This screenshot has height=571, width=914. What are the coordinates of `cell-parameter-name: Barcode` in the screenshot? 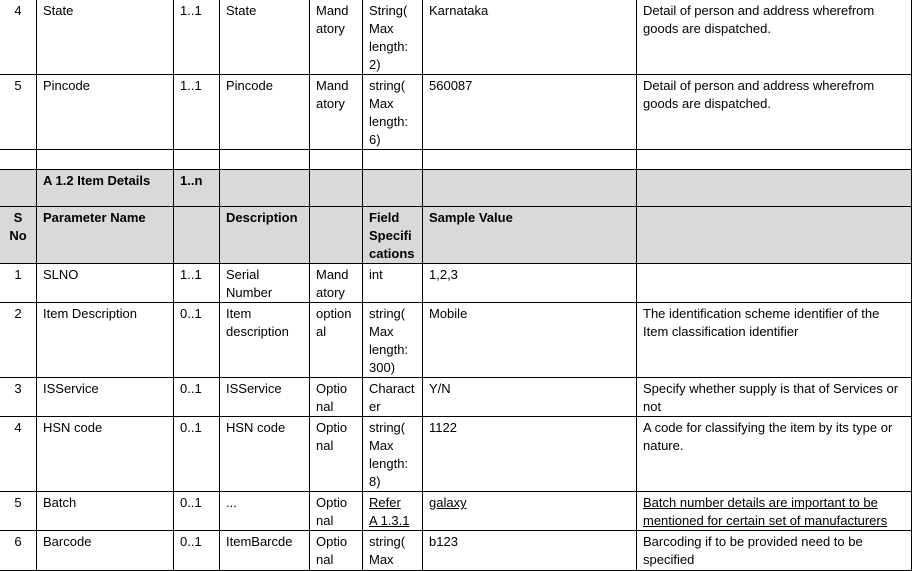 It's located at (105, 550).